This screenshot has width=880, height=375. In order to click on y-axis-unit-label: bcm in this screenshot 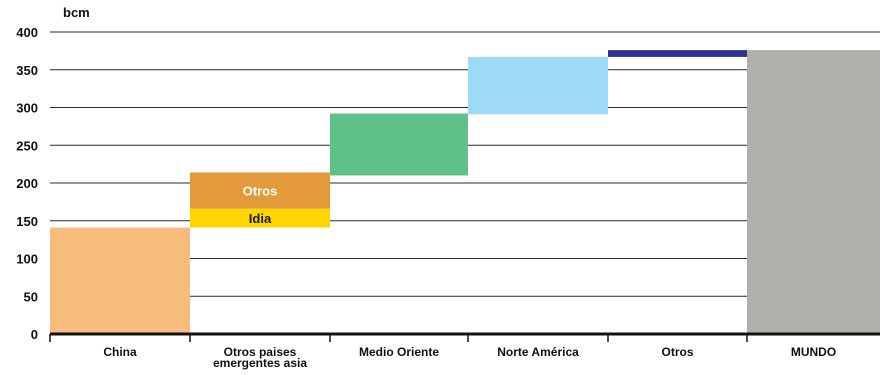, I will do `click(76, 12)`.